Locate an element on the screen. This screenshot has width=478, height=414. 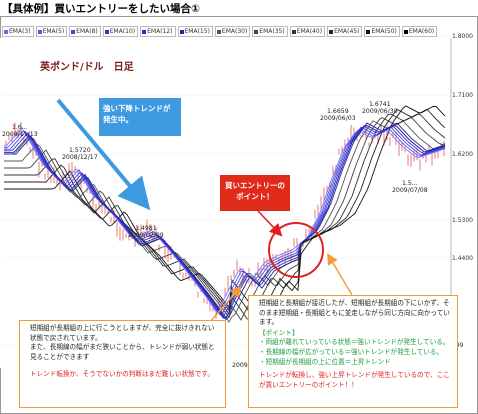
legend-label: EMA(5) is located at coordinates (53, 31).